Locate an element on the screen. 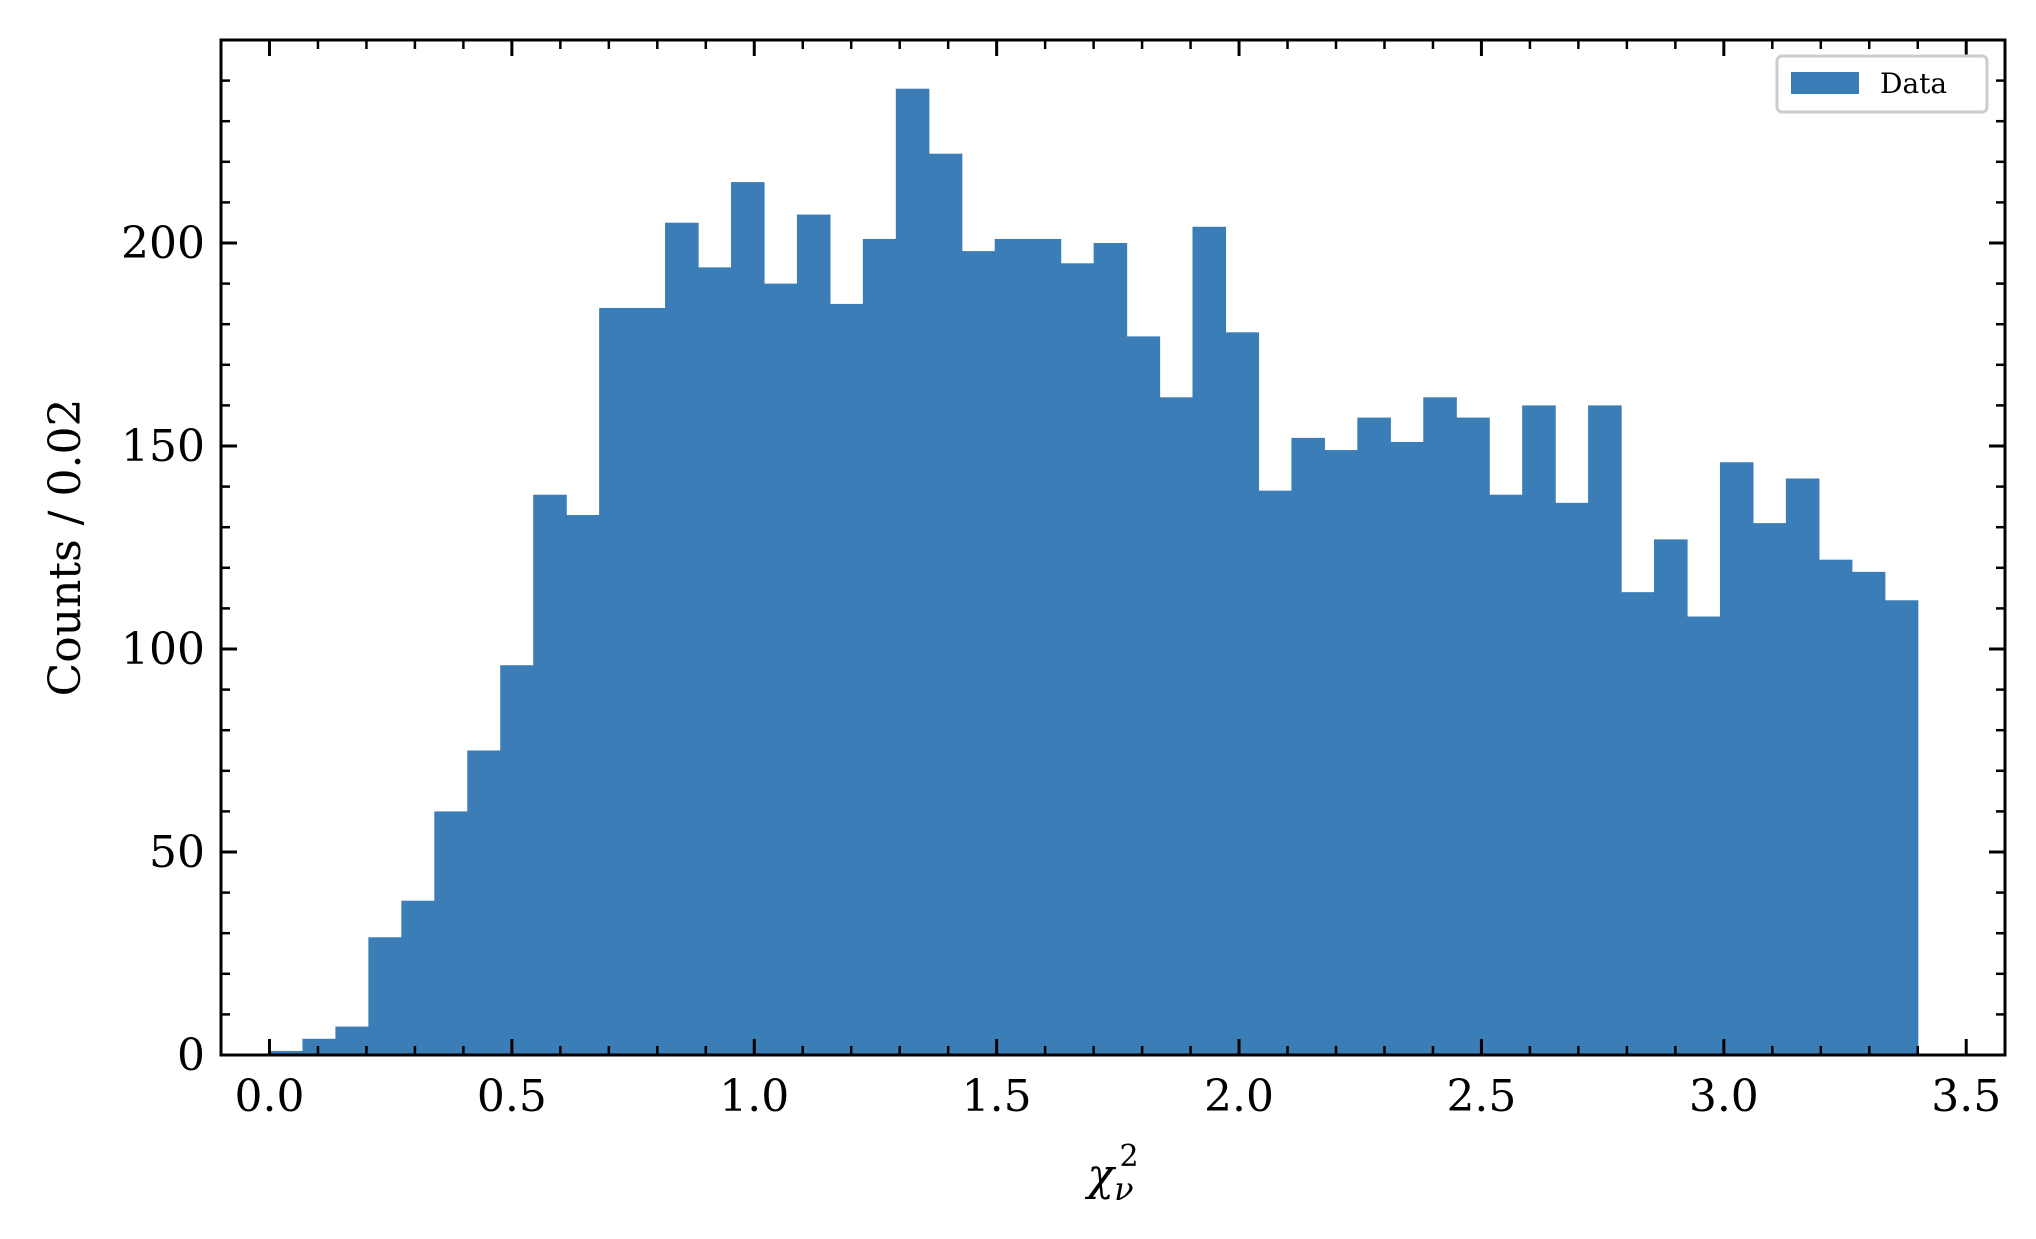 The image size is (2036, 1239). y-tick-label: 100 is located at coordinates (163, 649).